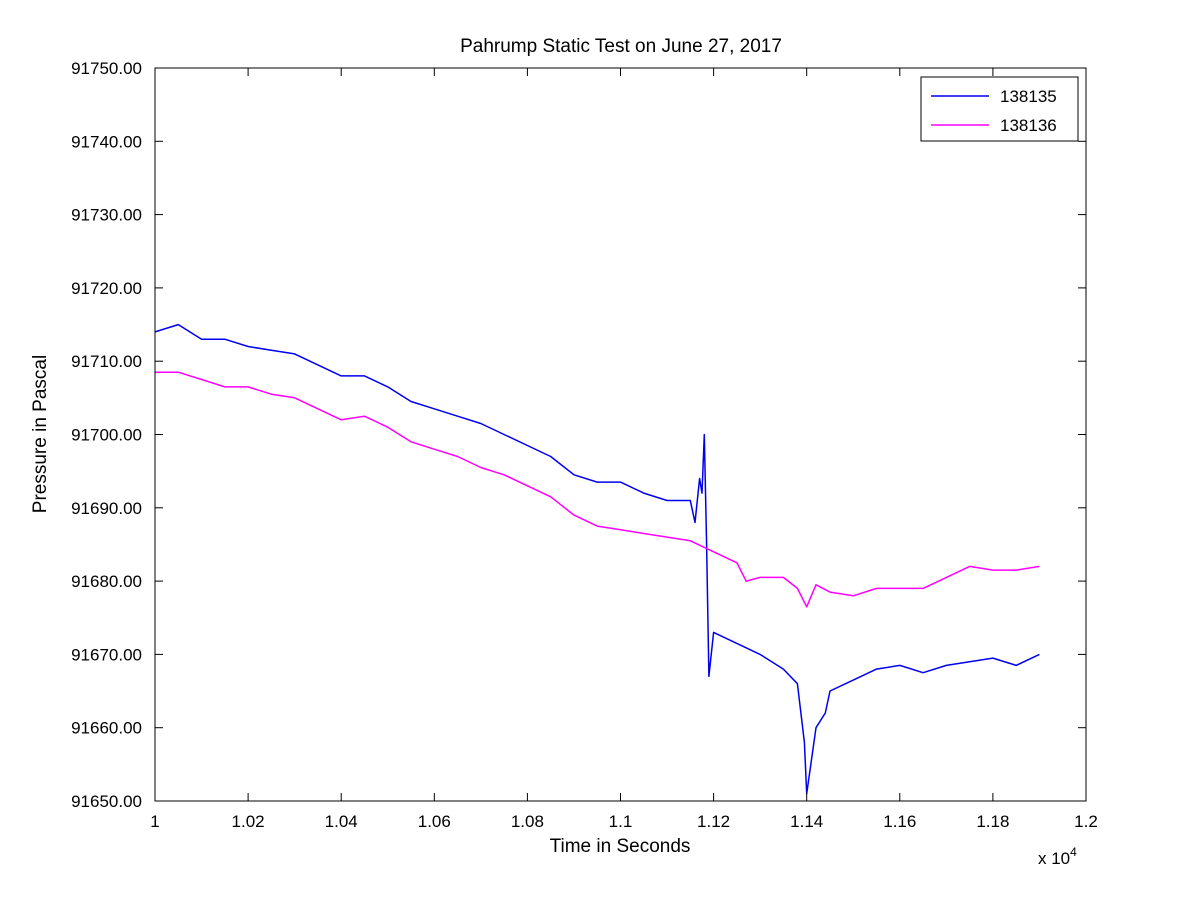  I want to click on legend-label-138136: 138136, so click(1028, 125).